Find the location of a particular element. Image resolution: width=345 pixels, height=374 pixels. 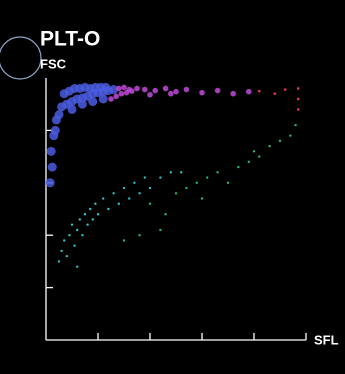

chart-title: PLT-O is located at coordinates (70, 39).